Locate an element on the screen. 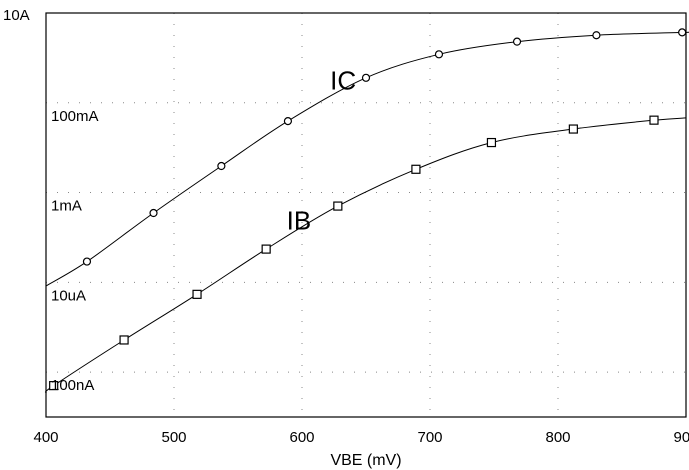 This screenshot has width=689, height=470. y-tick-labels: 10A 100mA 1mA 10uA 100nA is located at coordinates (51, 200).